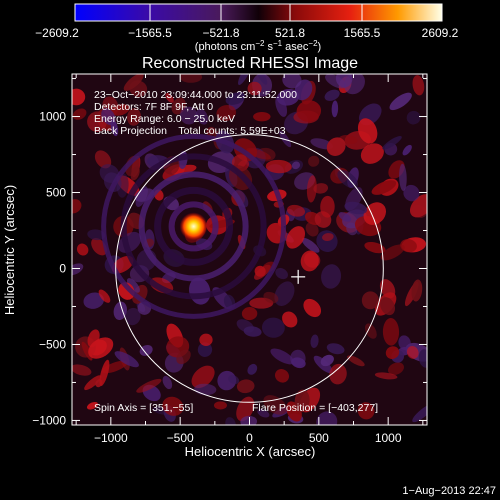  I want to click on x-tick-label: 500, so click(319, 438).